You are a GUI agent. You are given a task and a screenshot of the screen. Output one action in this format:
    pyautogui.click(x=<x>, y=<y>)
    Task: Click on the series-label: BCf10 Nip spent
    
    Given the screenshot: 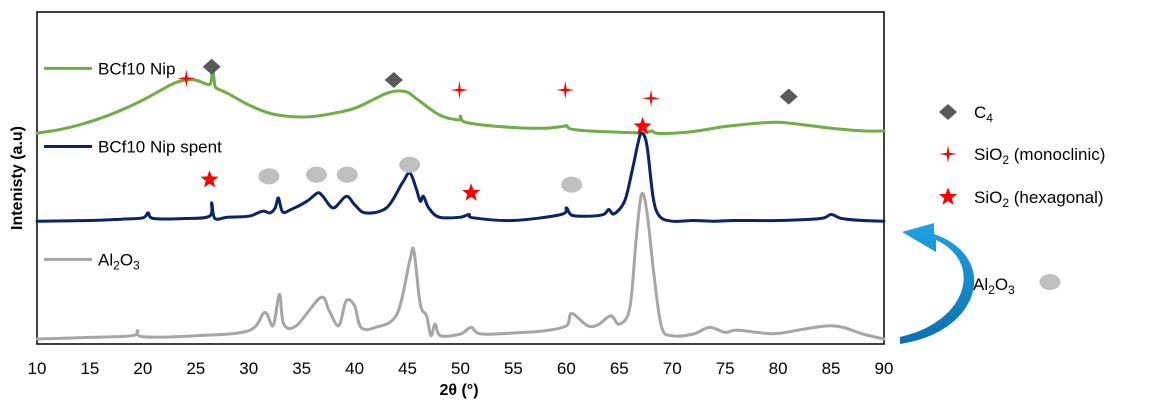 What is the action you would take?
    pyautogui.click(x=160, y=146)
    